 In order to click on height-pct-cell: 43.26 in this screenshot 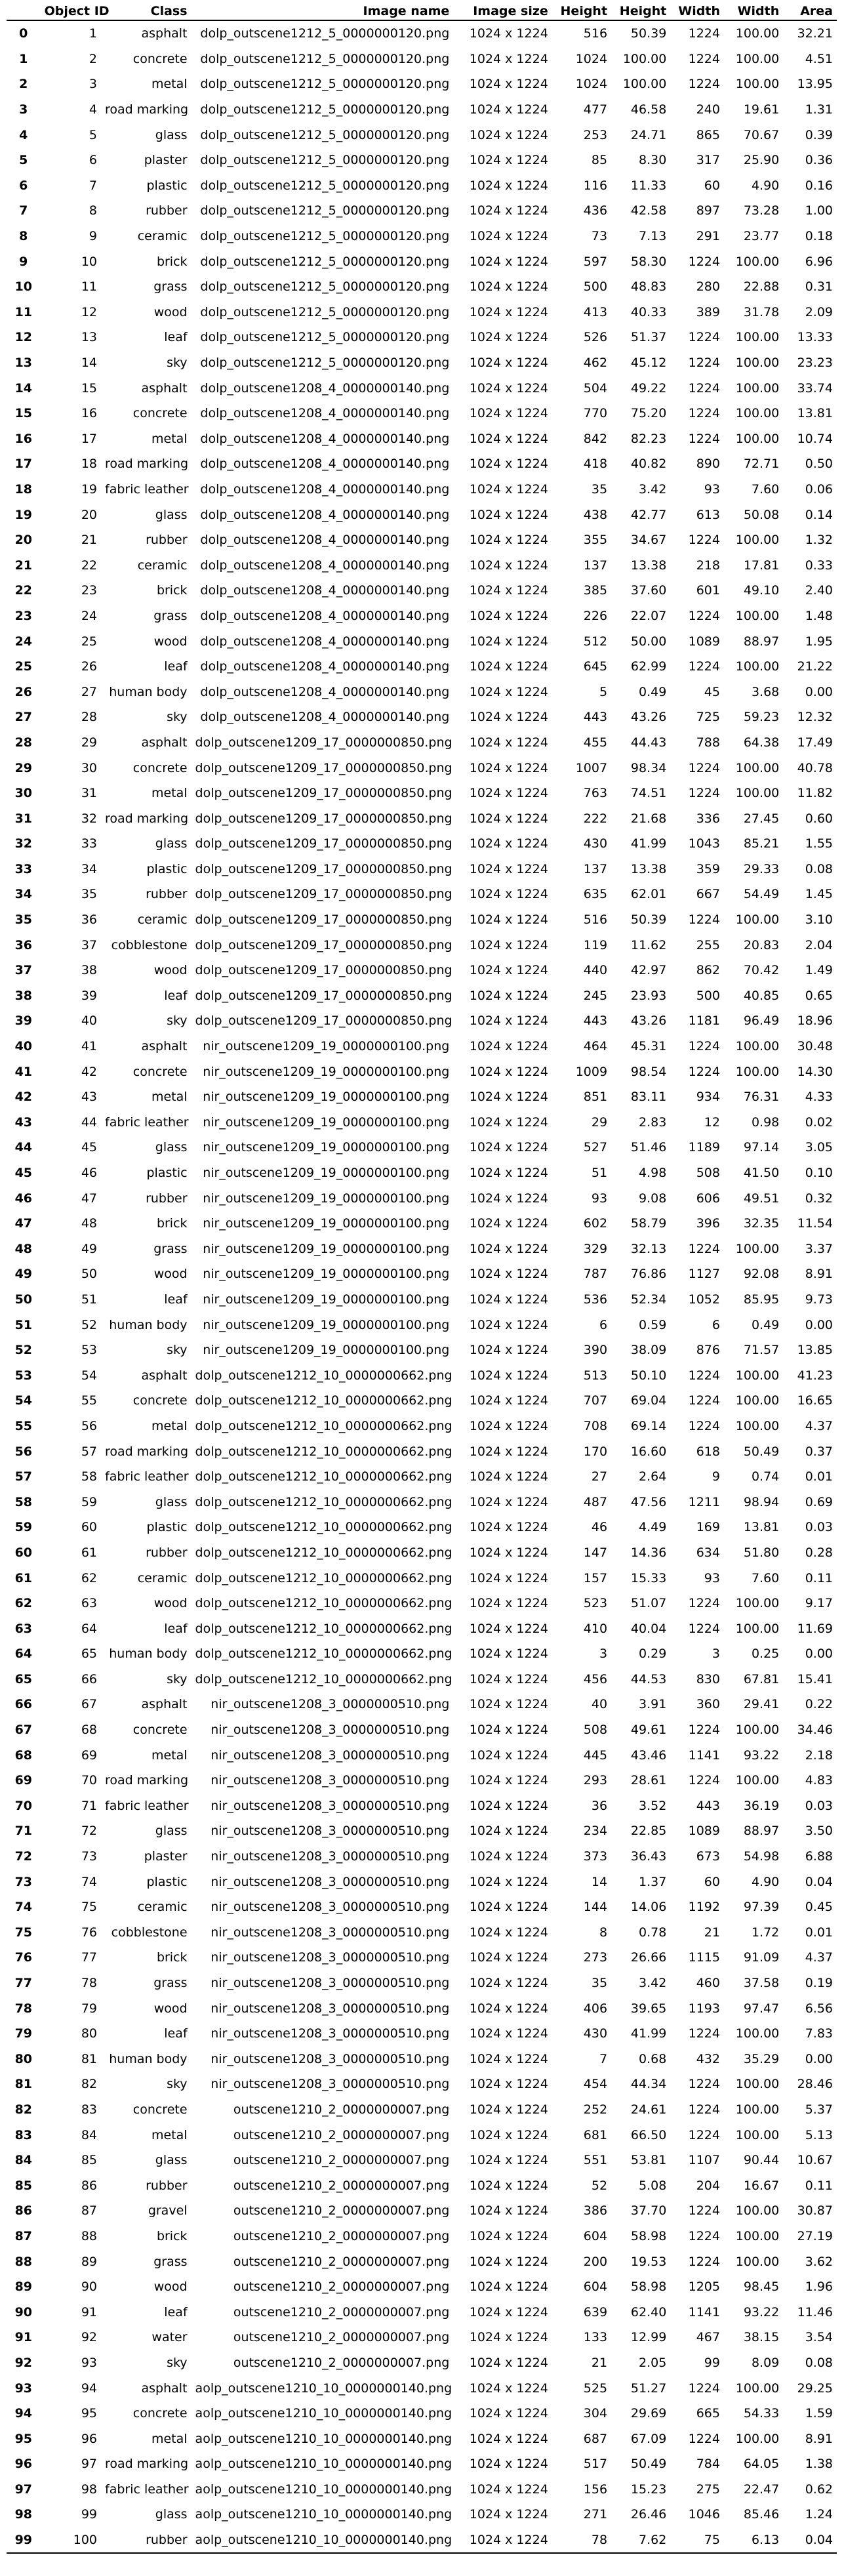, I will do `click(648, 717)`.